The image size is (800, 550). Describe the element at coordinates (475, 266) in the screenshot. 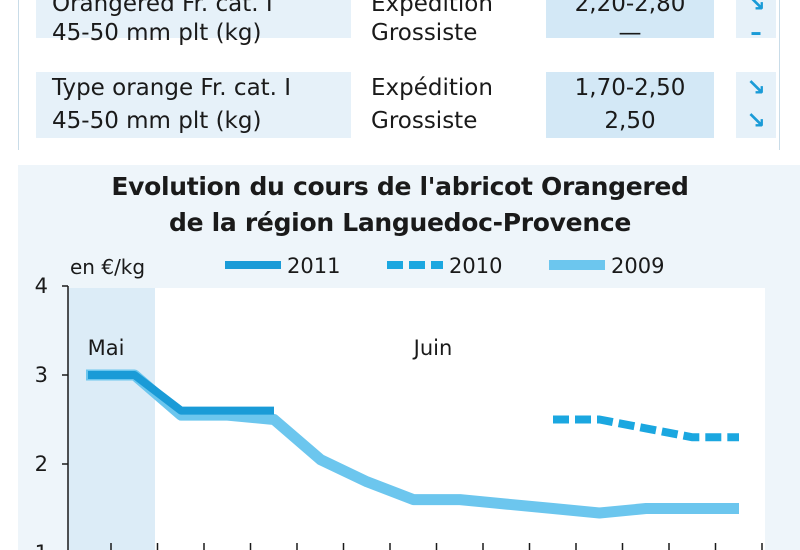

I see `legend-label-2010: 2010` at that location.